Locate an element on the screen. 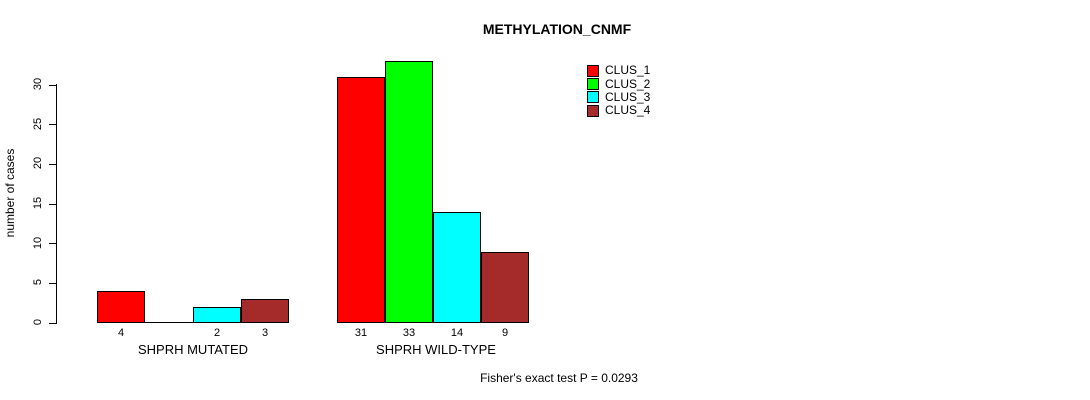 The width and height of the screenshot is (1090, 400). legend-item-clus_4: CLUS_4 is located at coordinates (618, 110).